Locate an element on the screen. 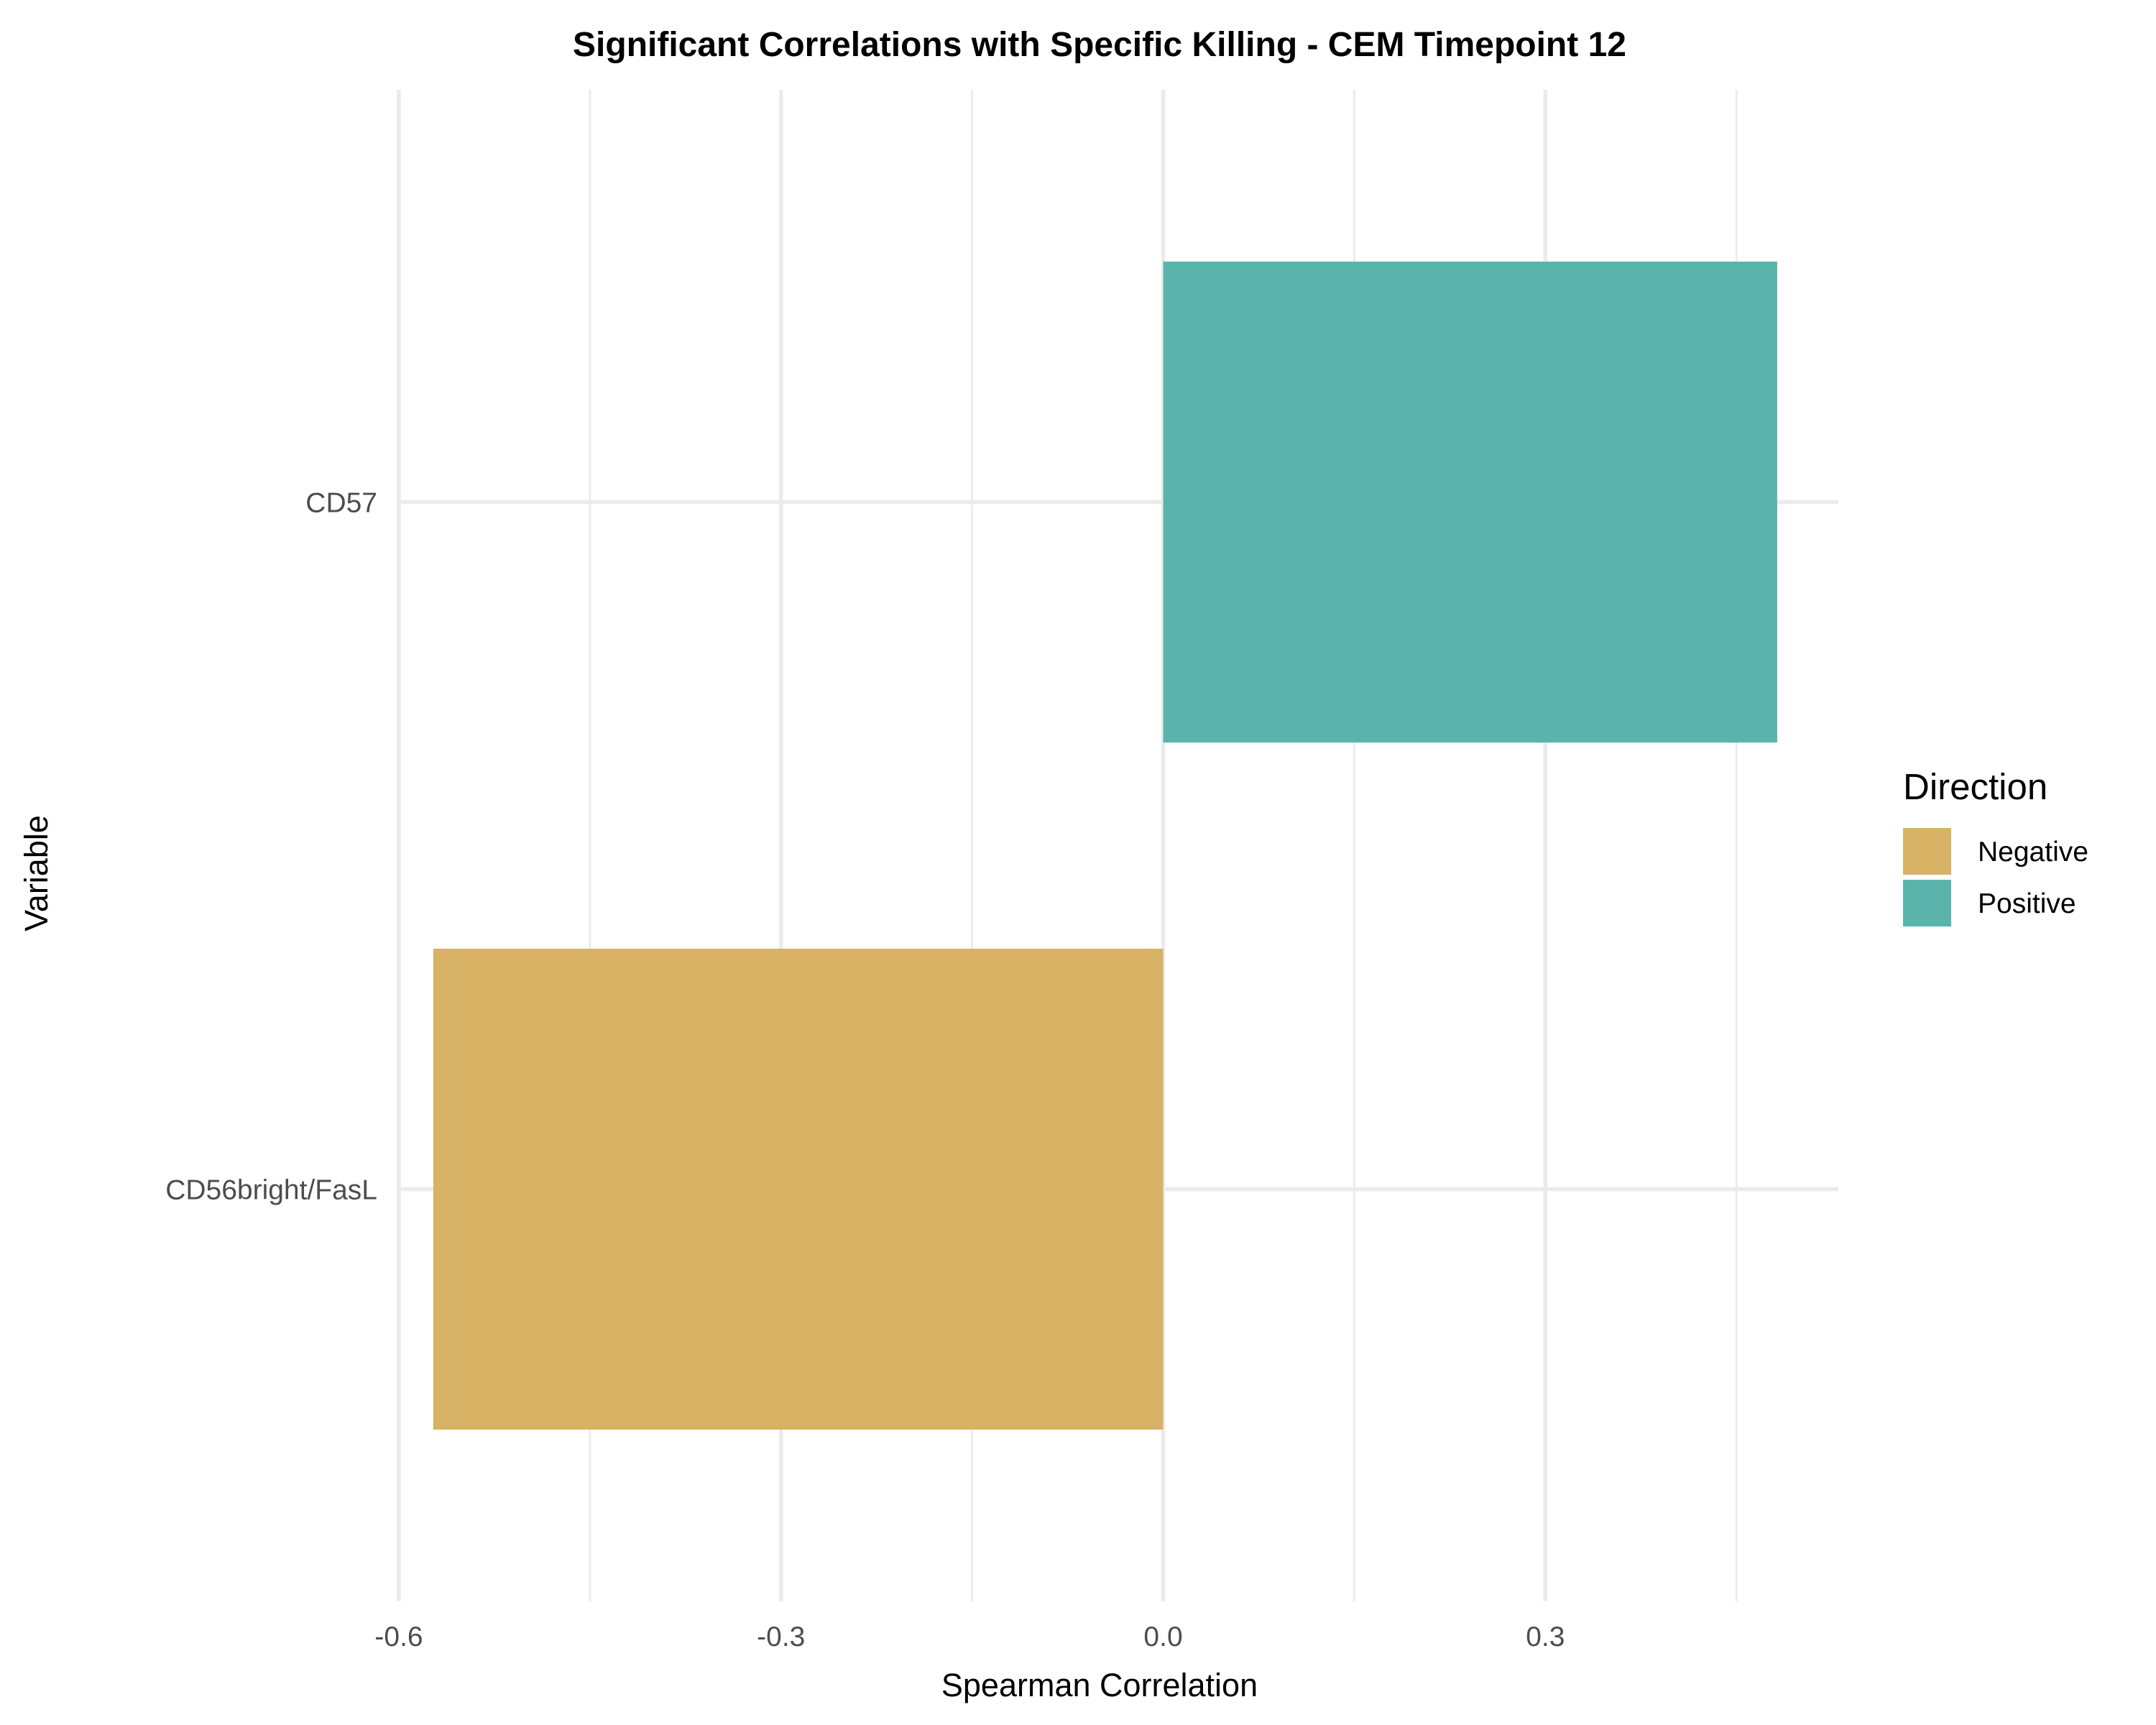  legend-key-positive is located at coordinates (1927, 903).